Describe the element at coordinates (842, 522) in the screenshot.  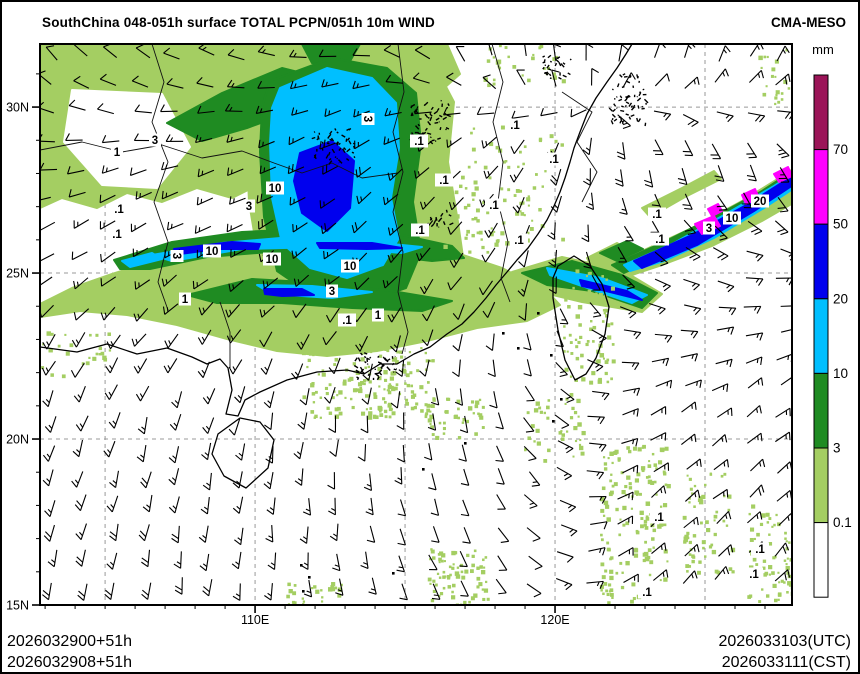
I see `colorbar-tick-label: 0.1` at that location.